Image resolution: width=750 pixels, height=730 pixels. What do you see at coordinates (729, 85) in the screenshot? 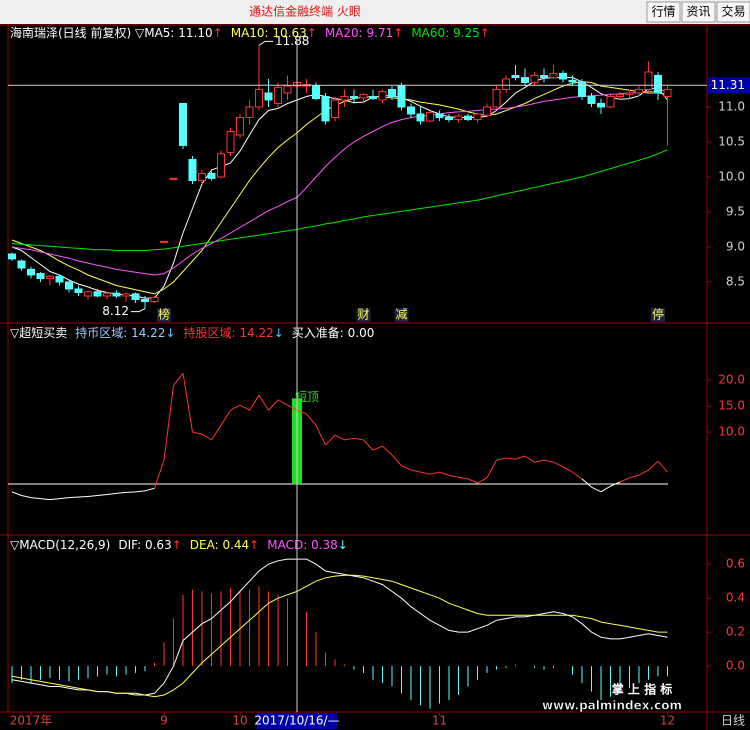
I see `cursor-price-box` at bounding box center [729, 85].